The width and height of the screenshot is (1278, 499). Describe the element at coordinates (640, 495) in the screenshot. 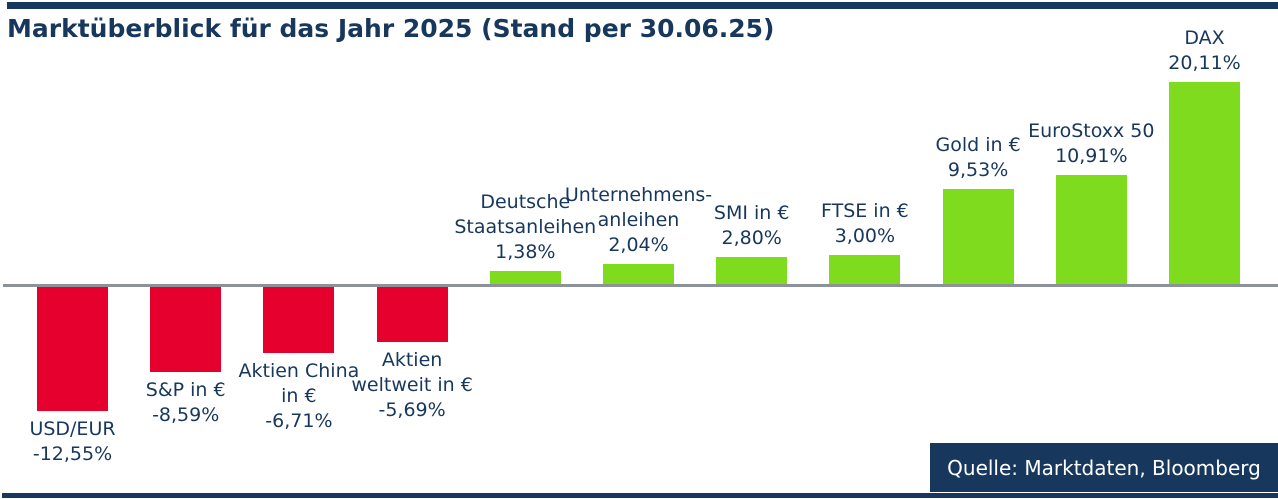

I see `bottom-divider-rule` at that location.